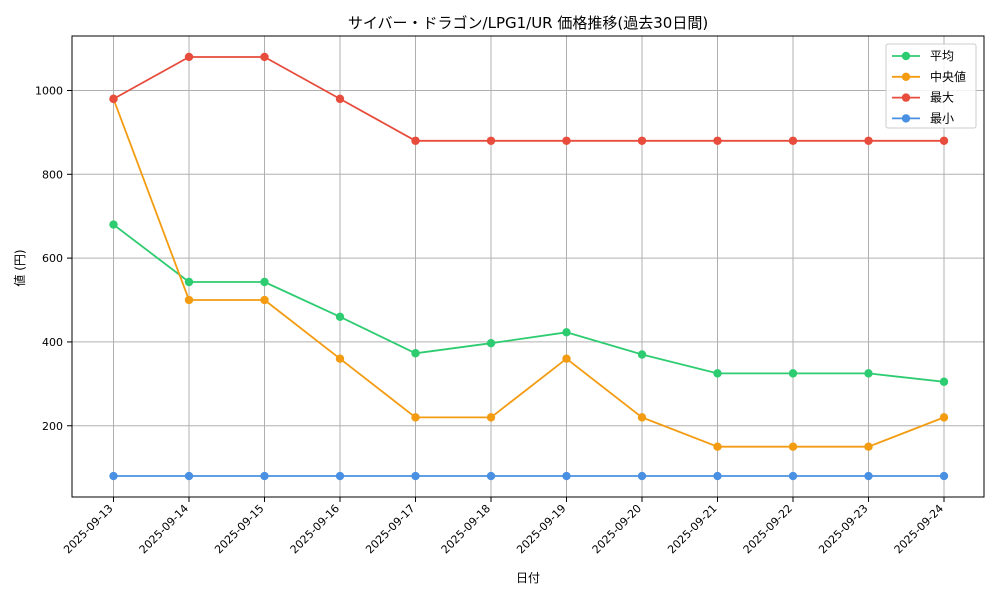 This screenshot has width=1000, height=604. I want to click on x-tick-label: 2025-09-22, so click(768, 529).